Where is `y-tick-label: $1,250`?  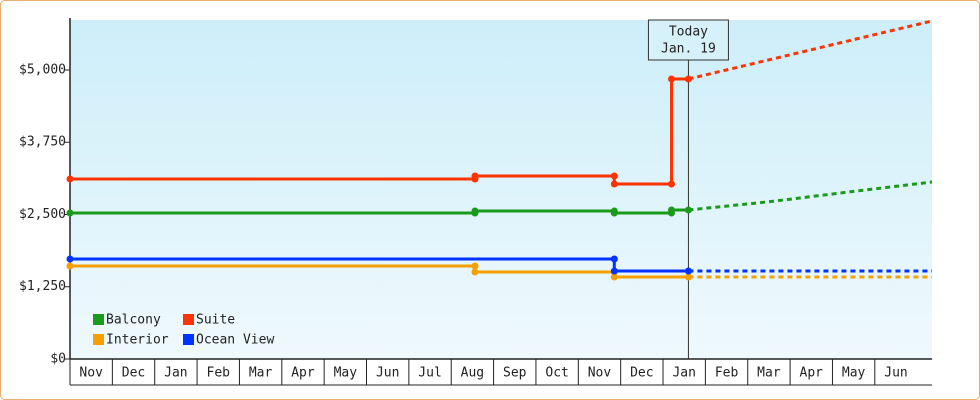
y-tick-label: $1,250 is located at coordinates (42, 286).